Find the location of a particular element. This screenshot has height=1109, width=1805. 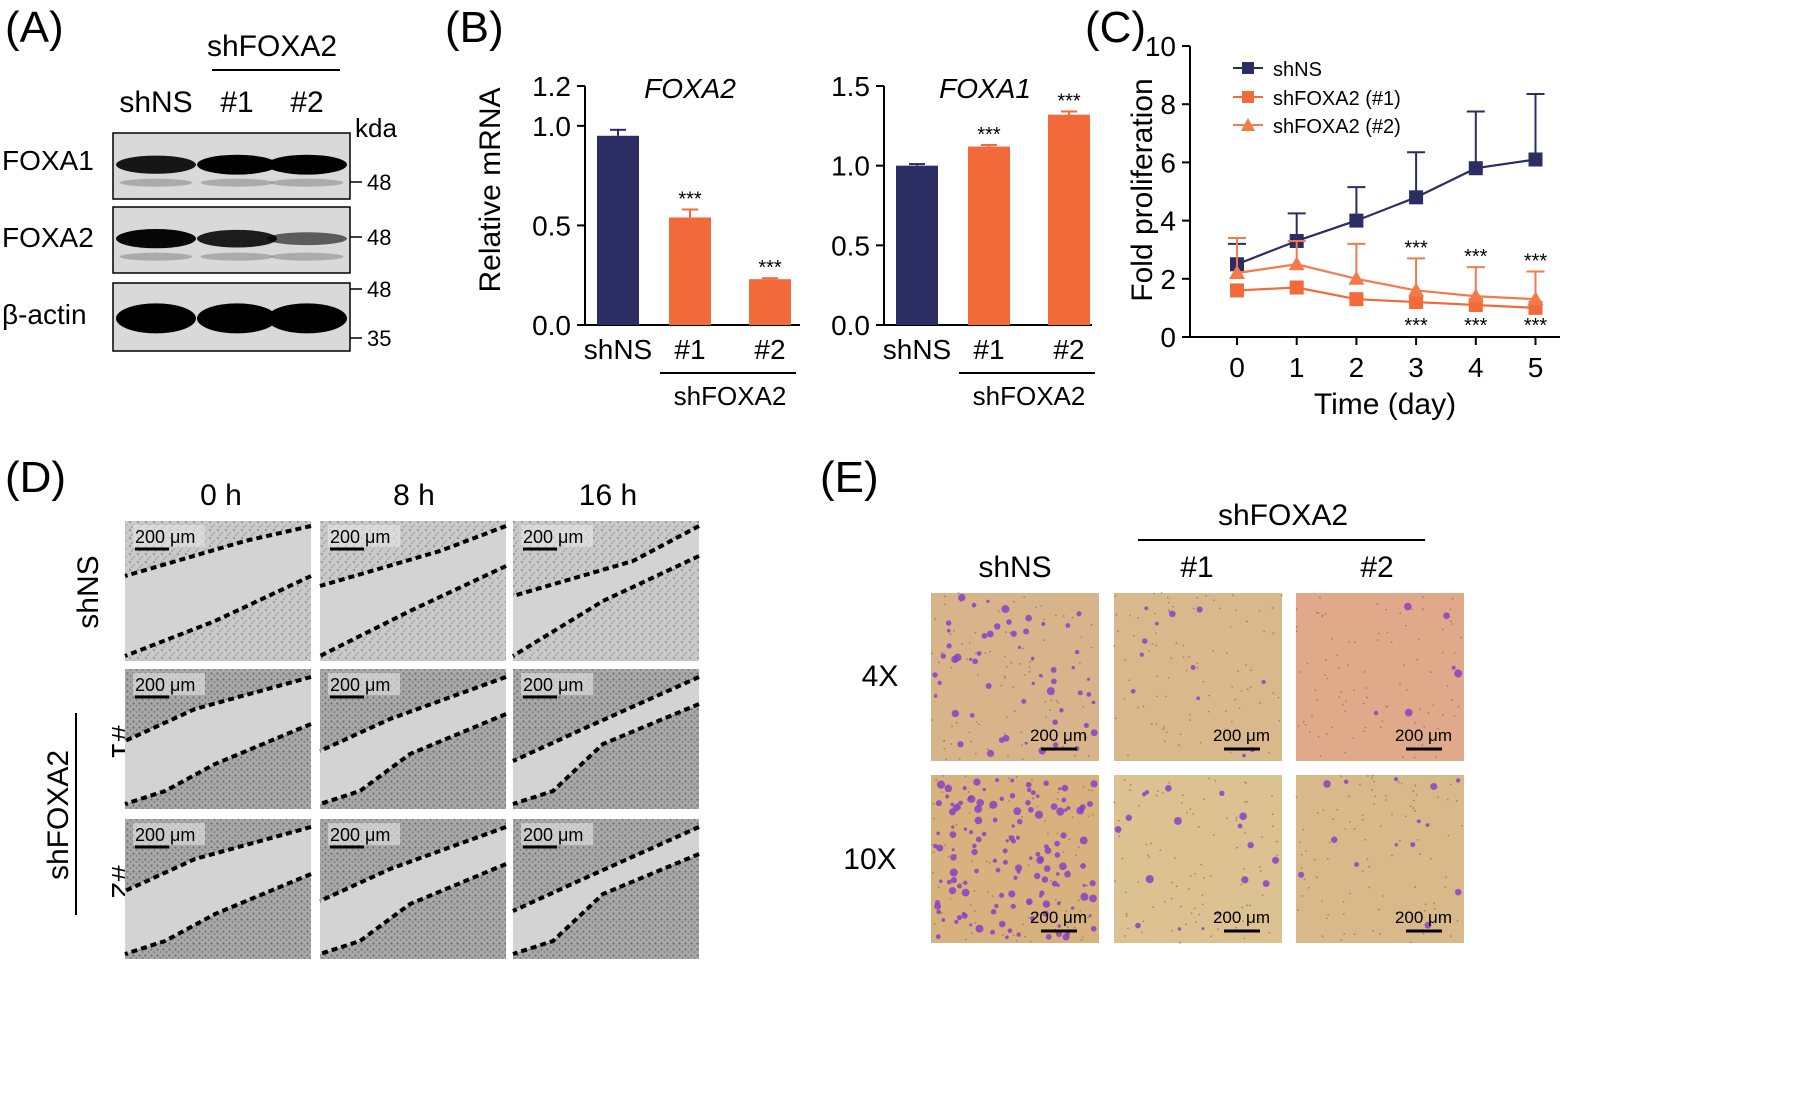

line-series is located at coordinates (1386, 271).